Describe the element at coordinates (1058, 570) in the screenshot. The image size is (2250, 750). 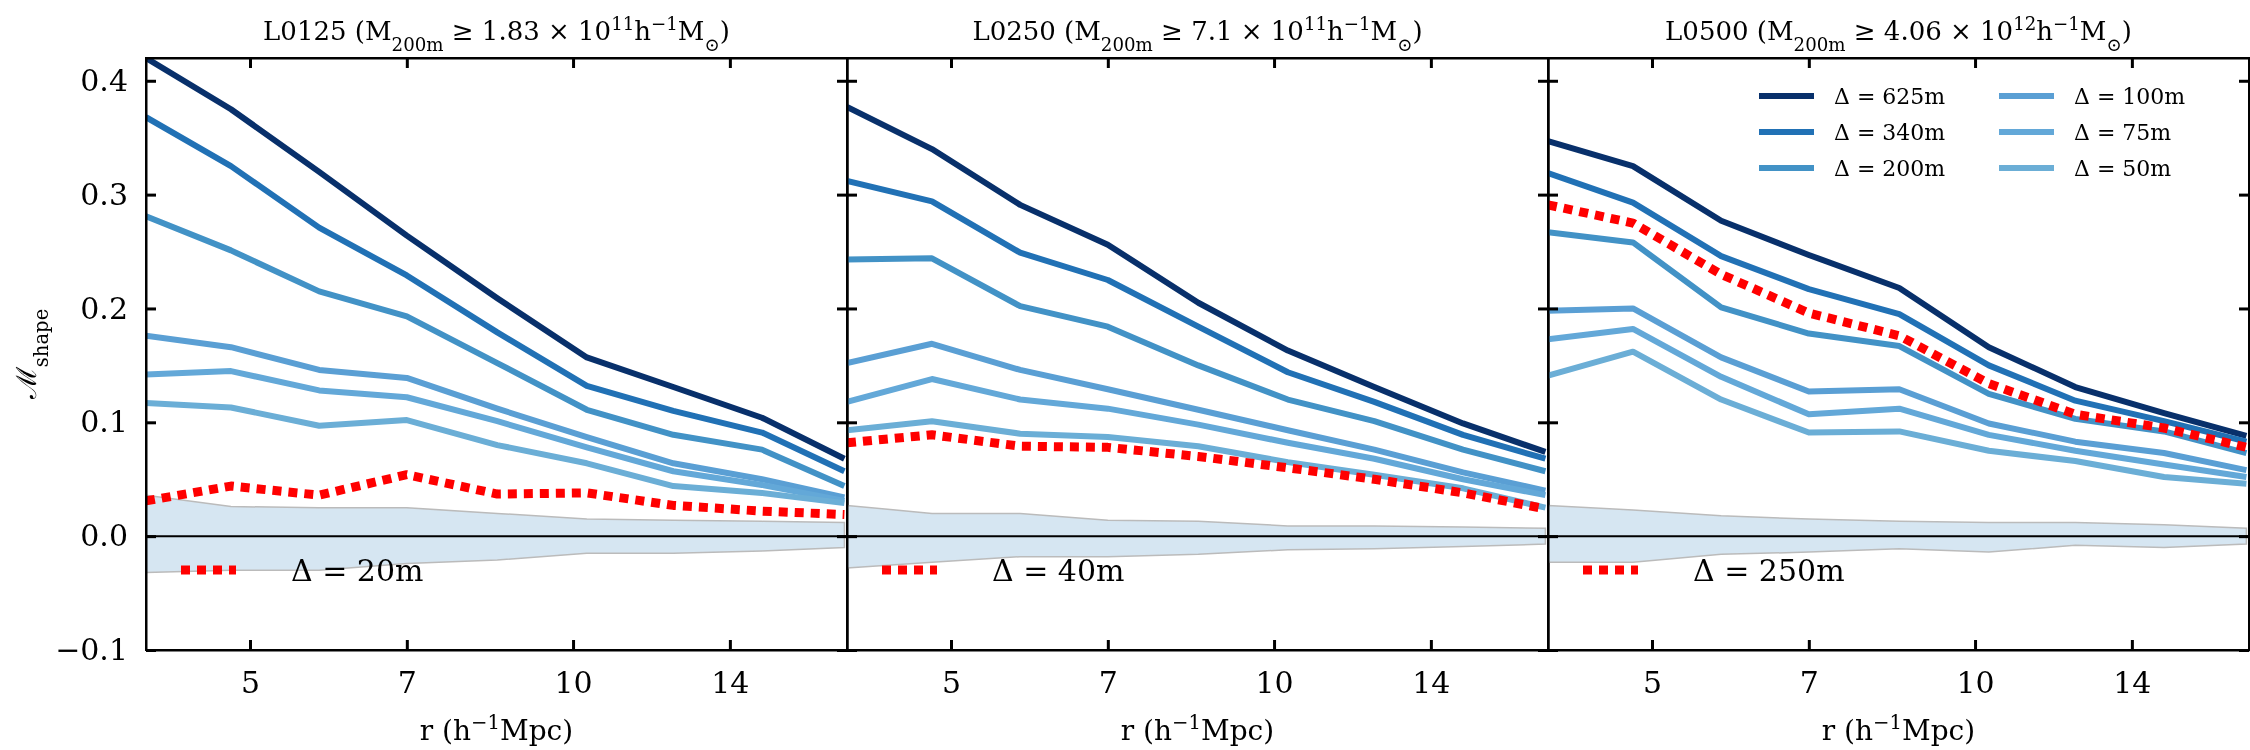
I see `legend-label: Δ = 40m` at that location.